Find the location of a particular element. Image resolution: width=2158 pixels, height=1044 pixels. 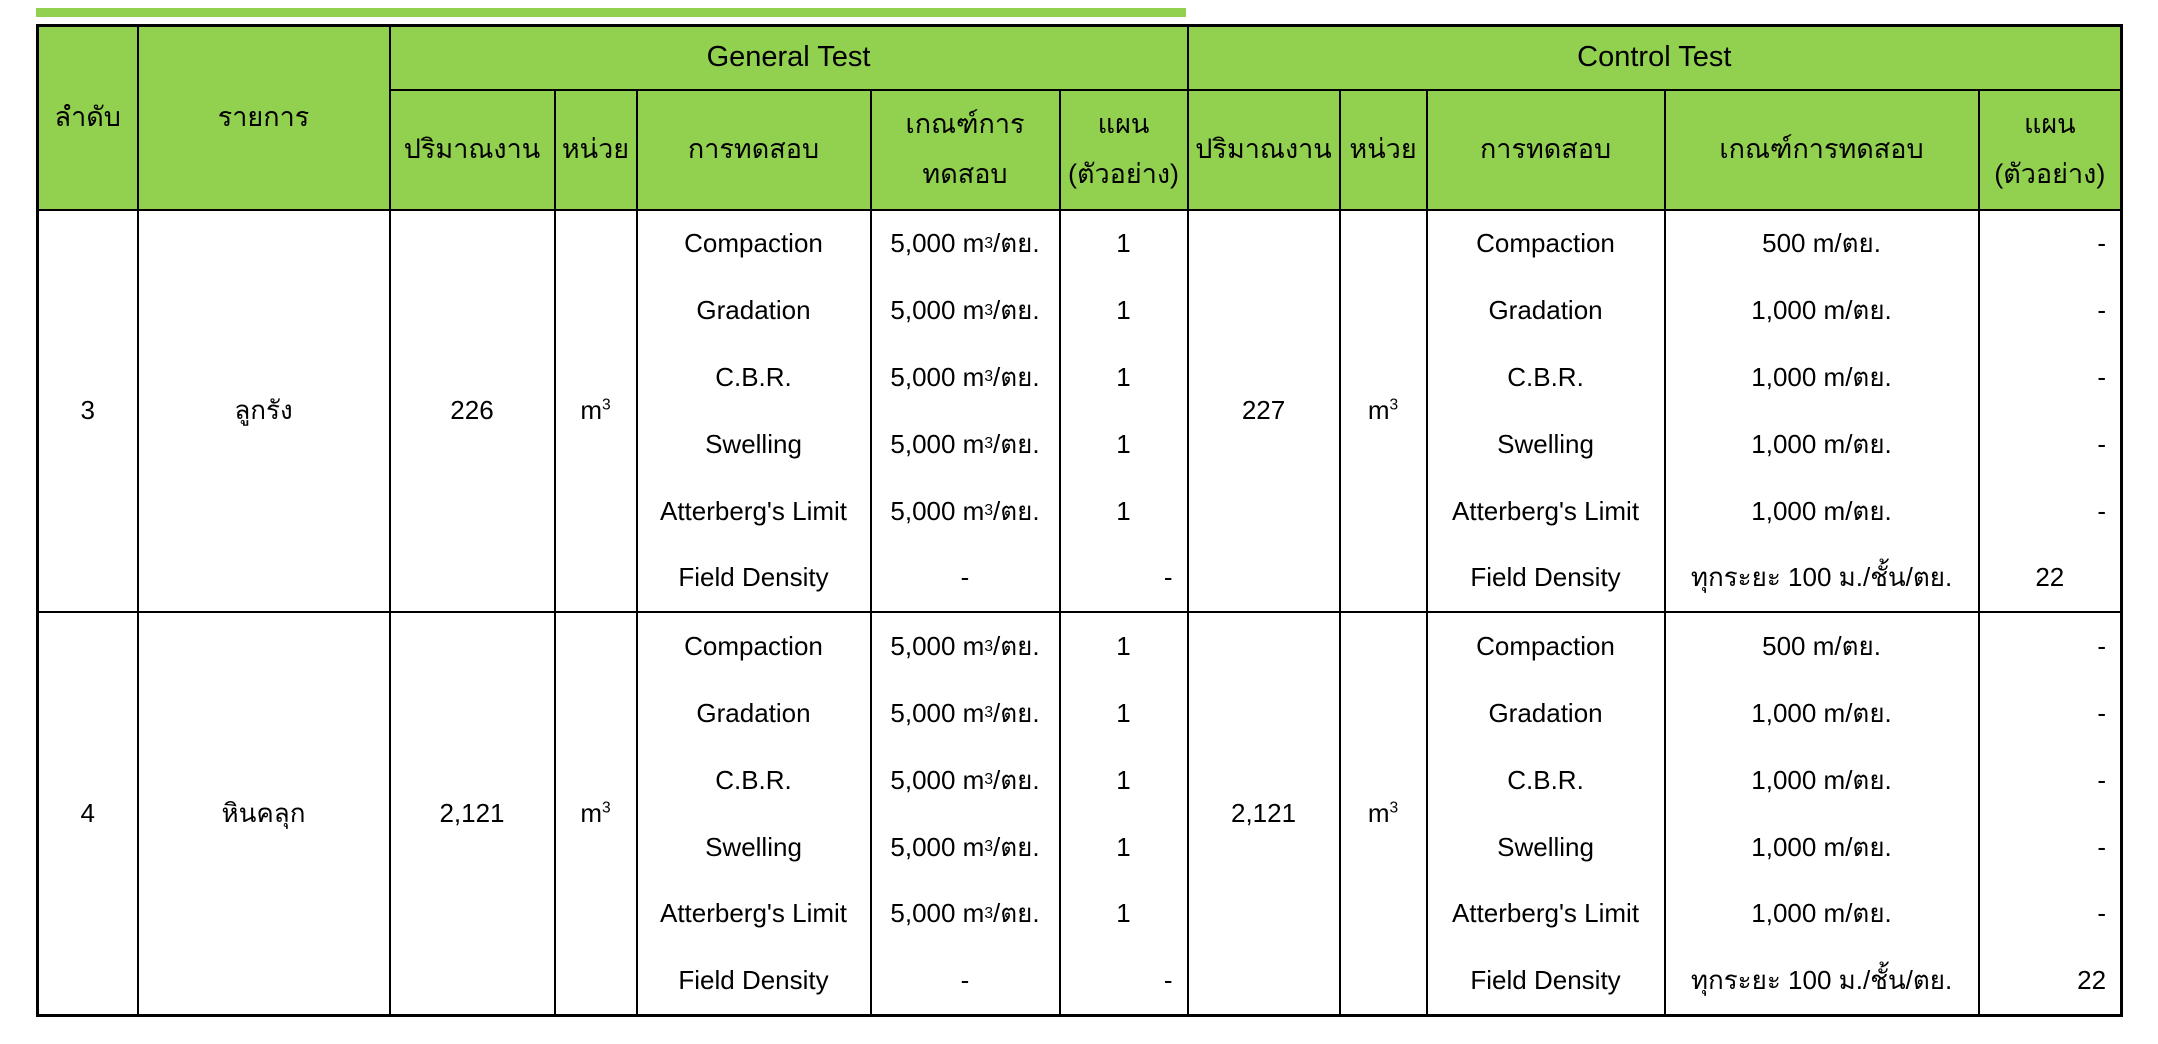

header-control-unit: หน่วย is located at coordinates (1383, 149).